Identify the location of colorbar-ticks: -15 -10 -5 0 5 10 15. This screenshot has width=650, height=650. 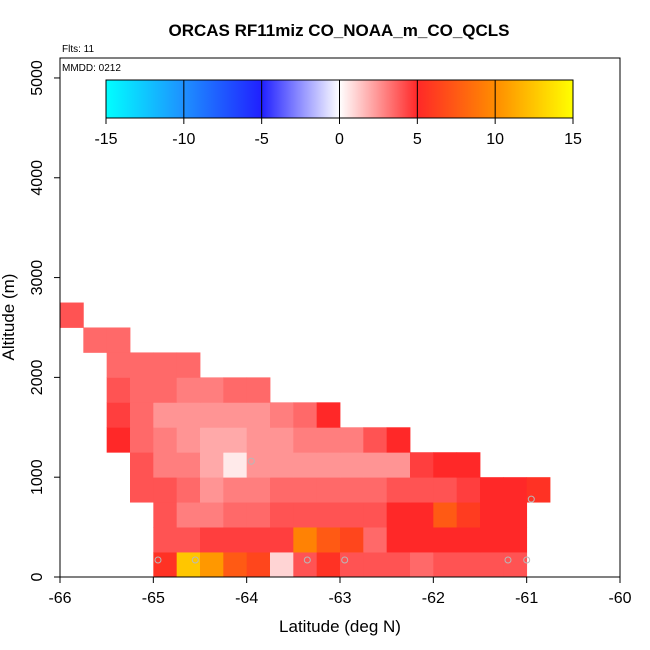
(338, 114).